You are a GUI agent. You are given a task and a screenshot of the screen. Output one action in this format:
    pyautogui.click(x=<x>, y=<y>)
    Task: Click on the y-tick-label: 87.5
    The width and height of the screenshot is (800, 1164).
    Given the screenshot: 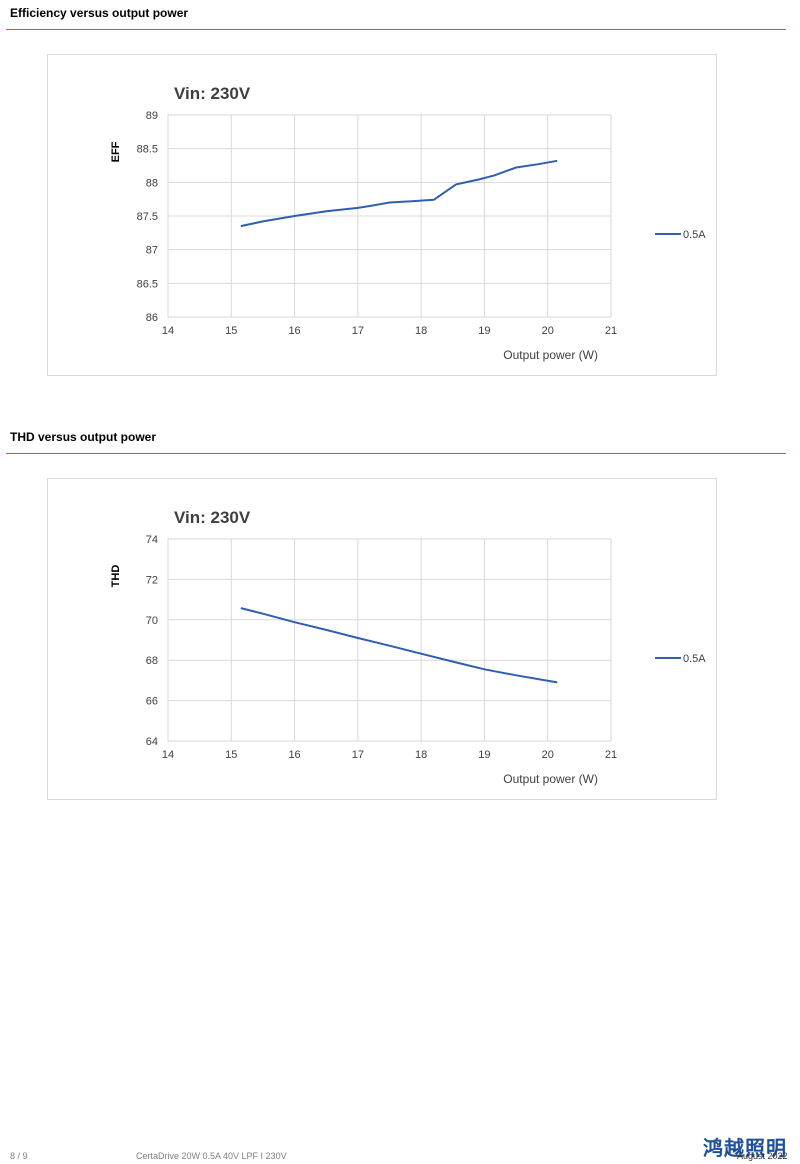 What is the action you would take?
    pyautogui.click(x=147, y=217)
    